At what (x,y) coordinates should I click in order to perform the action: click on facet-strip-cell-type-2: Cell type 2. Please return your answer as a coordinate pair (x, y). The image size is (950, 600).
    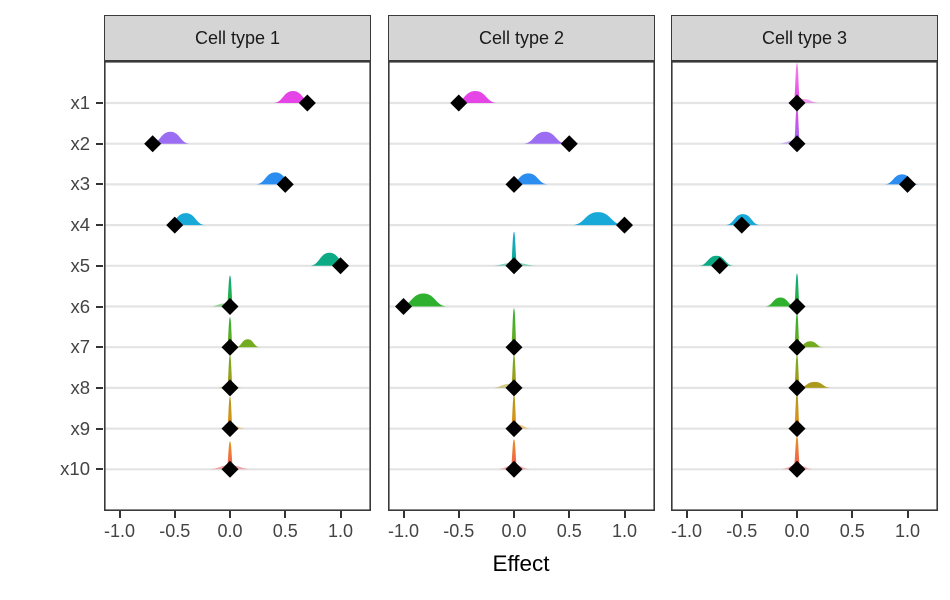
    Looking at the image, I should click on (521, 38).